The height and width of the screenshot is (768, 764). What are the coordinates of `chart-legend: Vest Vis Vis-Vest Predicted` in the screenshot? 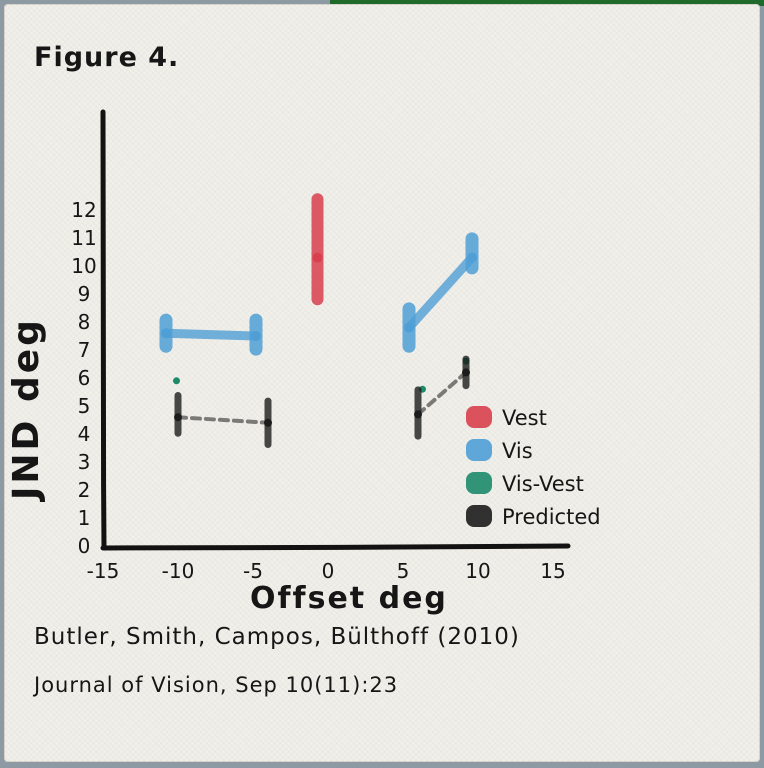 It's located at (533, 467).